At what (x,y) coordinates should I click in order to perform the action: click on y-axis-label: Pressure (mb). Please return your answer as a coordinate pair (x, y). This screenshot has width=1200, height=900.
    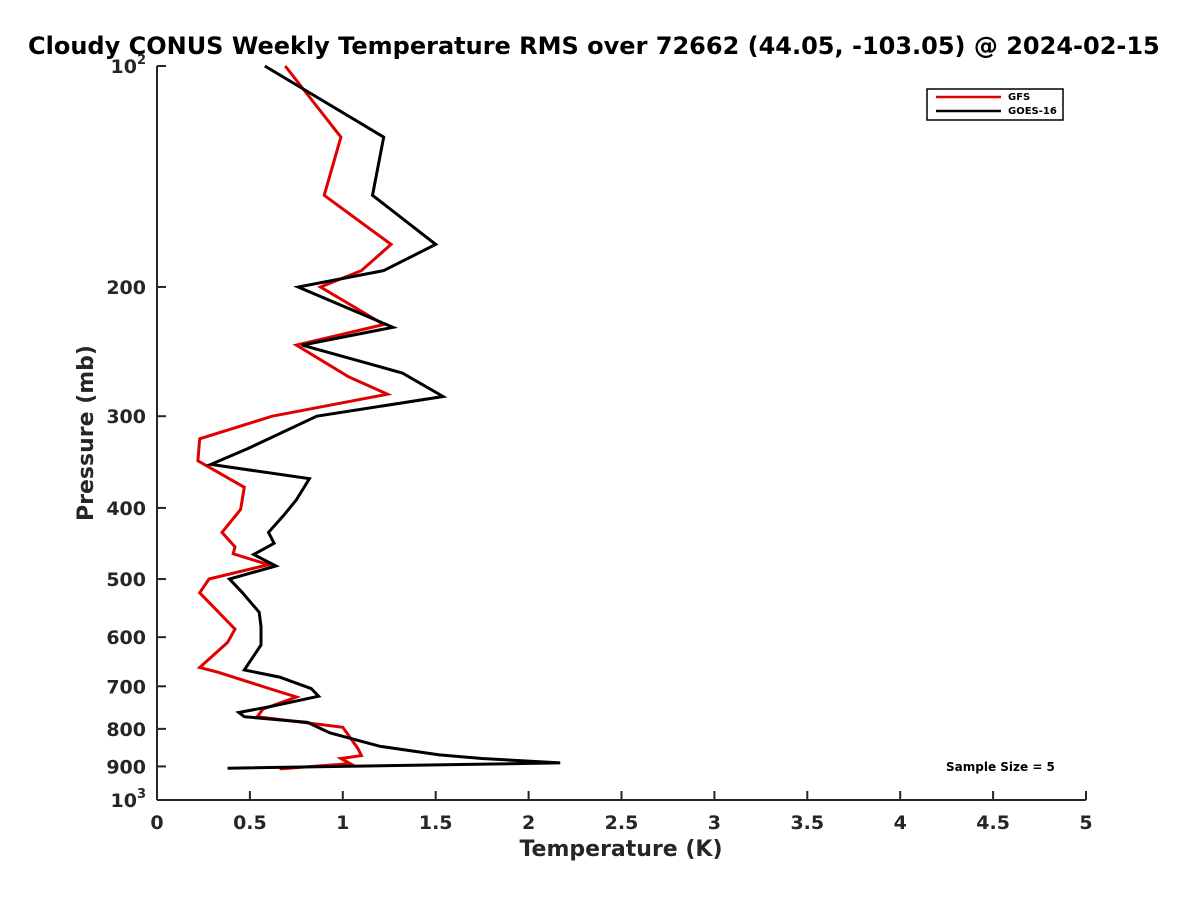
    Looking at the image, I should click on (86, 433).